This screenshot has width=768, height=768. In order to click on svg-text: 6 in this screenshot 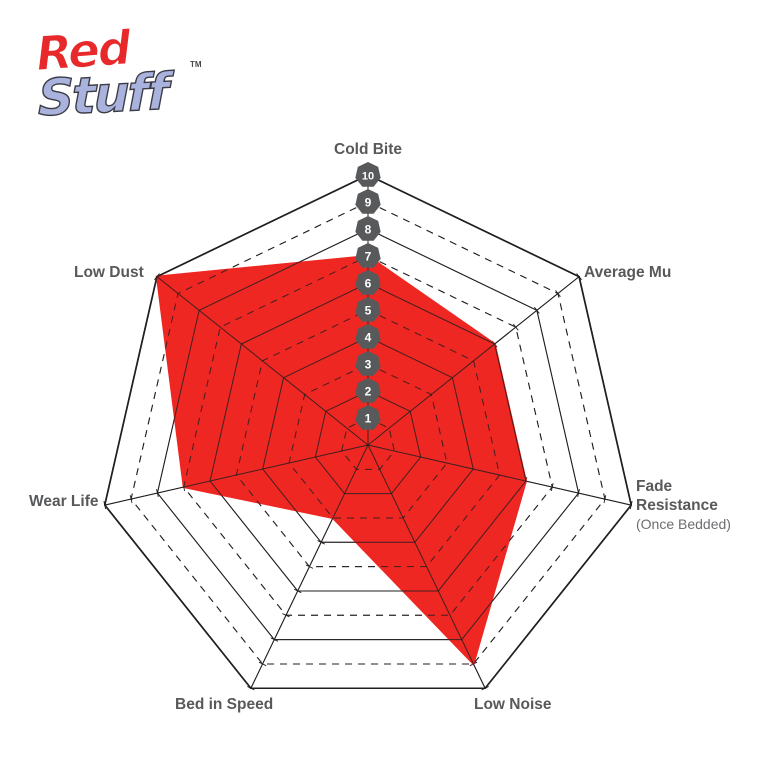, I will do `click(368, 284)`.